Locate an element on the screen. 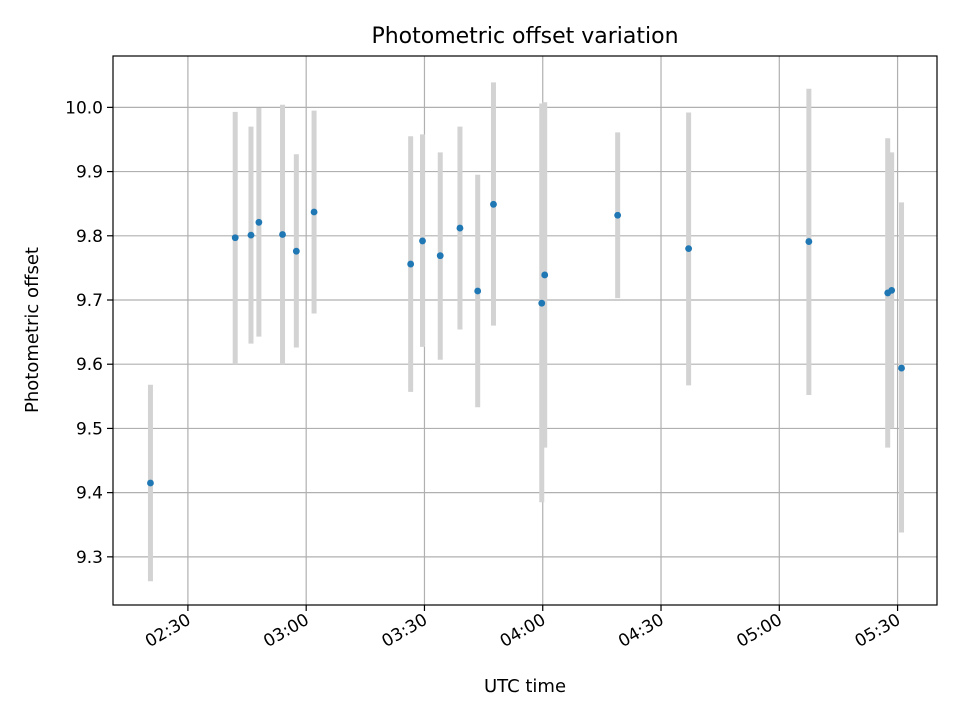  x-tick-label: 03:00 is located at coordinates (286, 631).